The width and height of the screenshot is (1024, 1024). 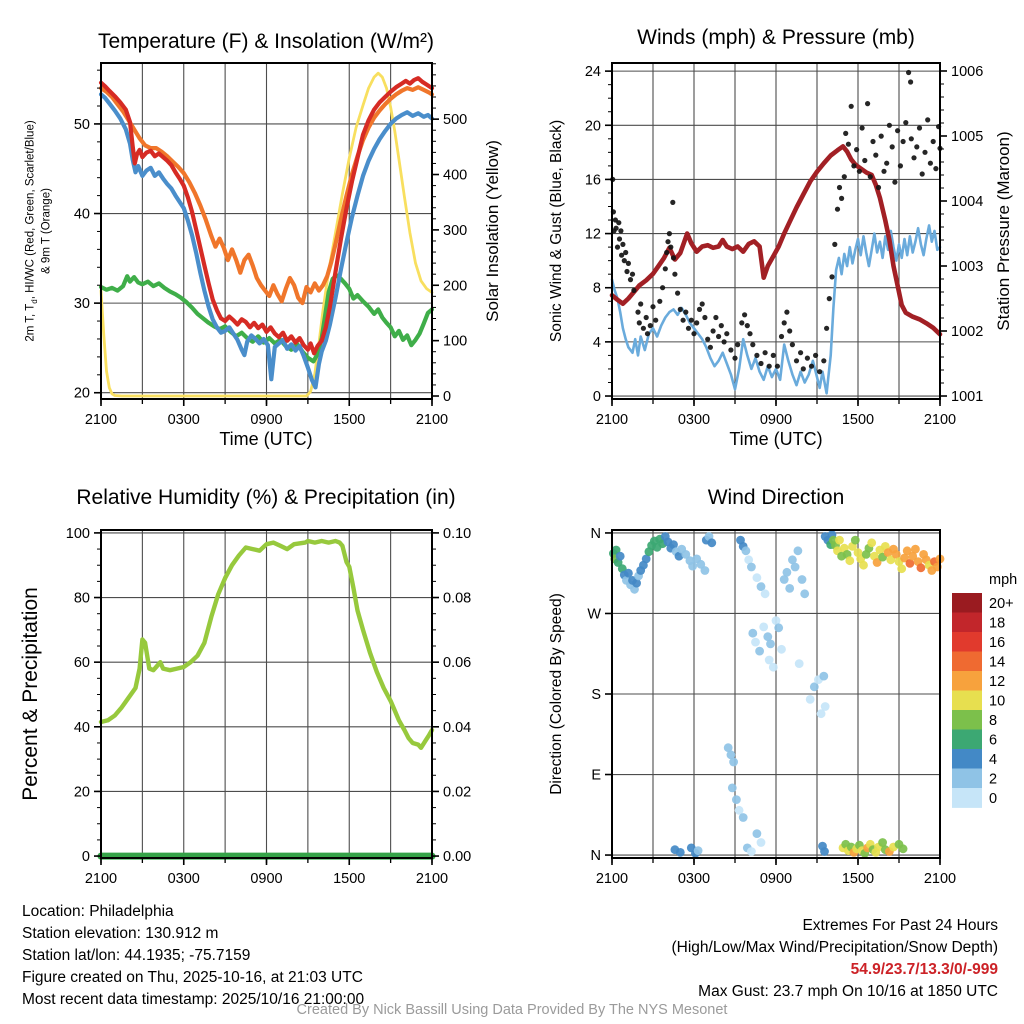 What do you see at coordinates (776, 497) in the screenshot?
I see `wind-direction-chart-title: Wind Direction` at bounding box center [776, 497].